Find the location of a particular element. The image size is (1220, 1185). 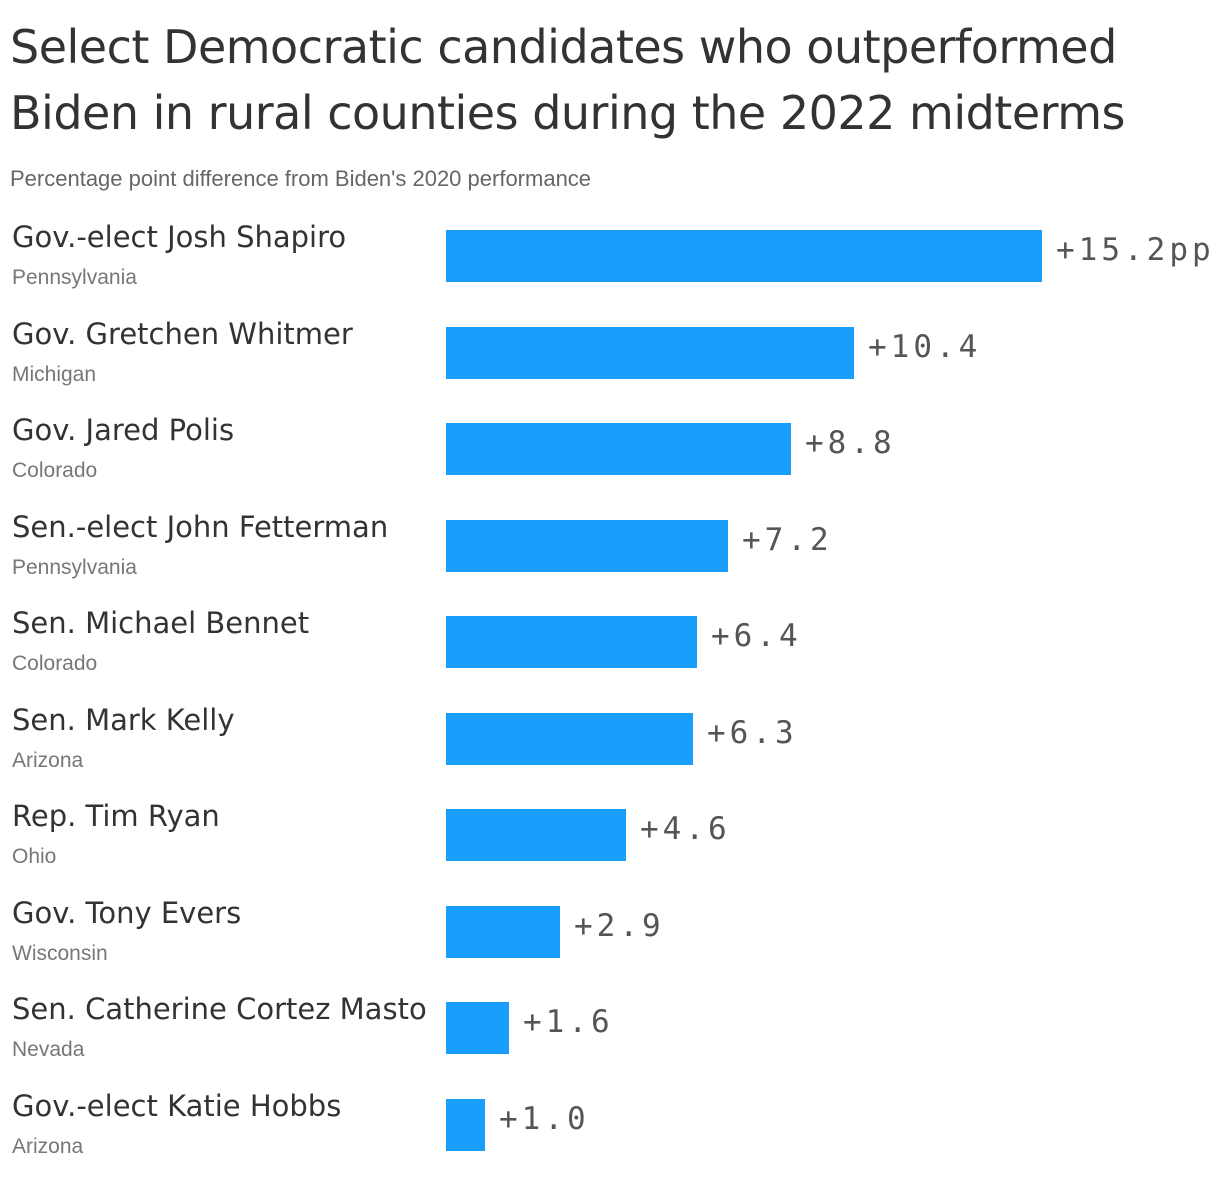

value-label: +8.8 is located at coordinates (850, 443).